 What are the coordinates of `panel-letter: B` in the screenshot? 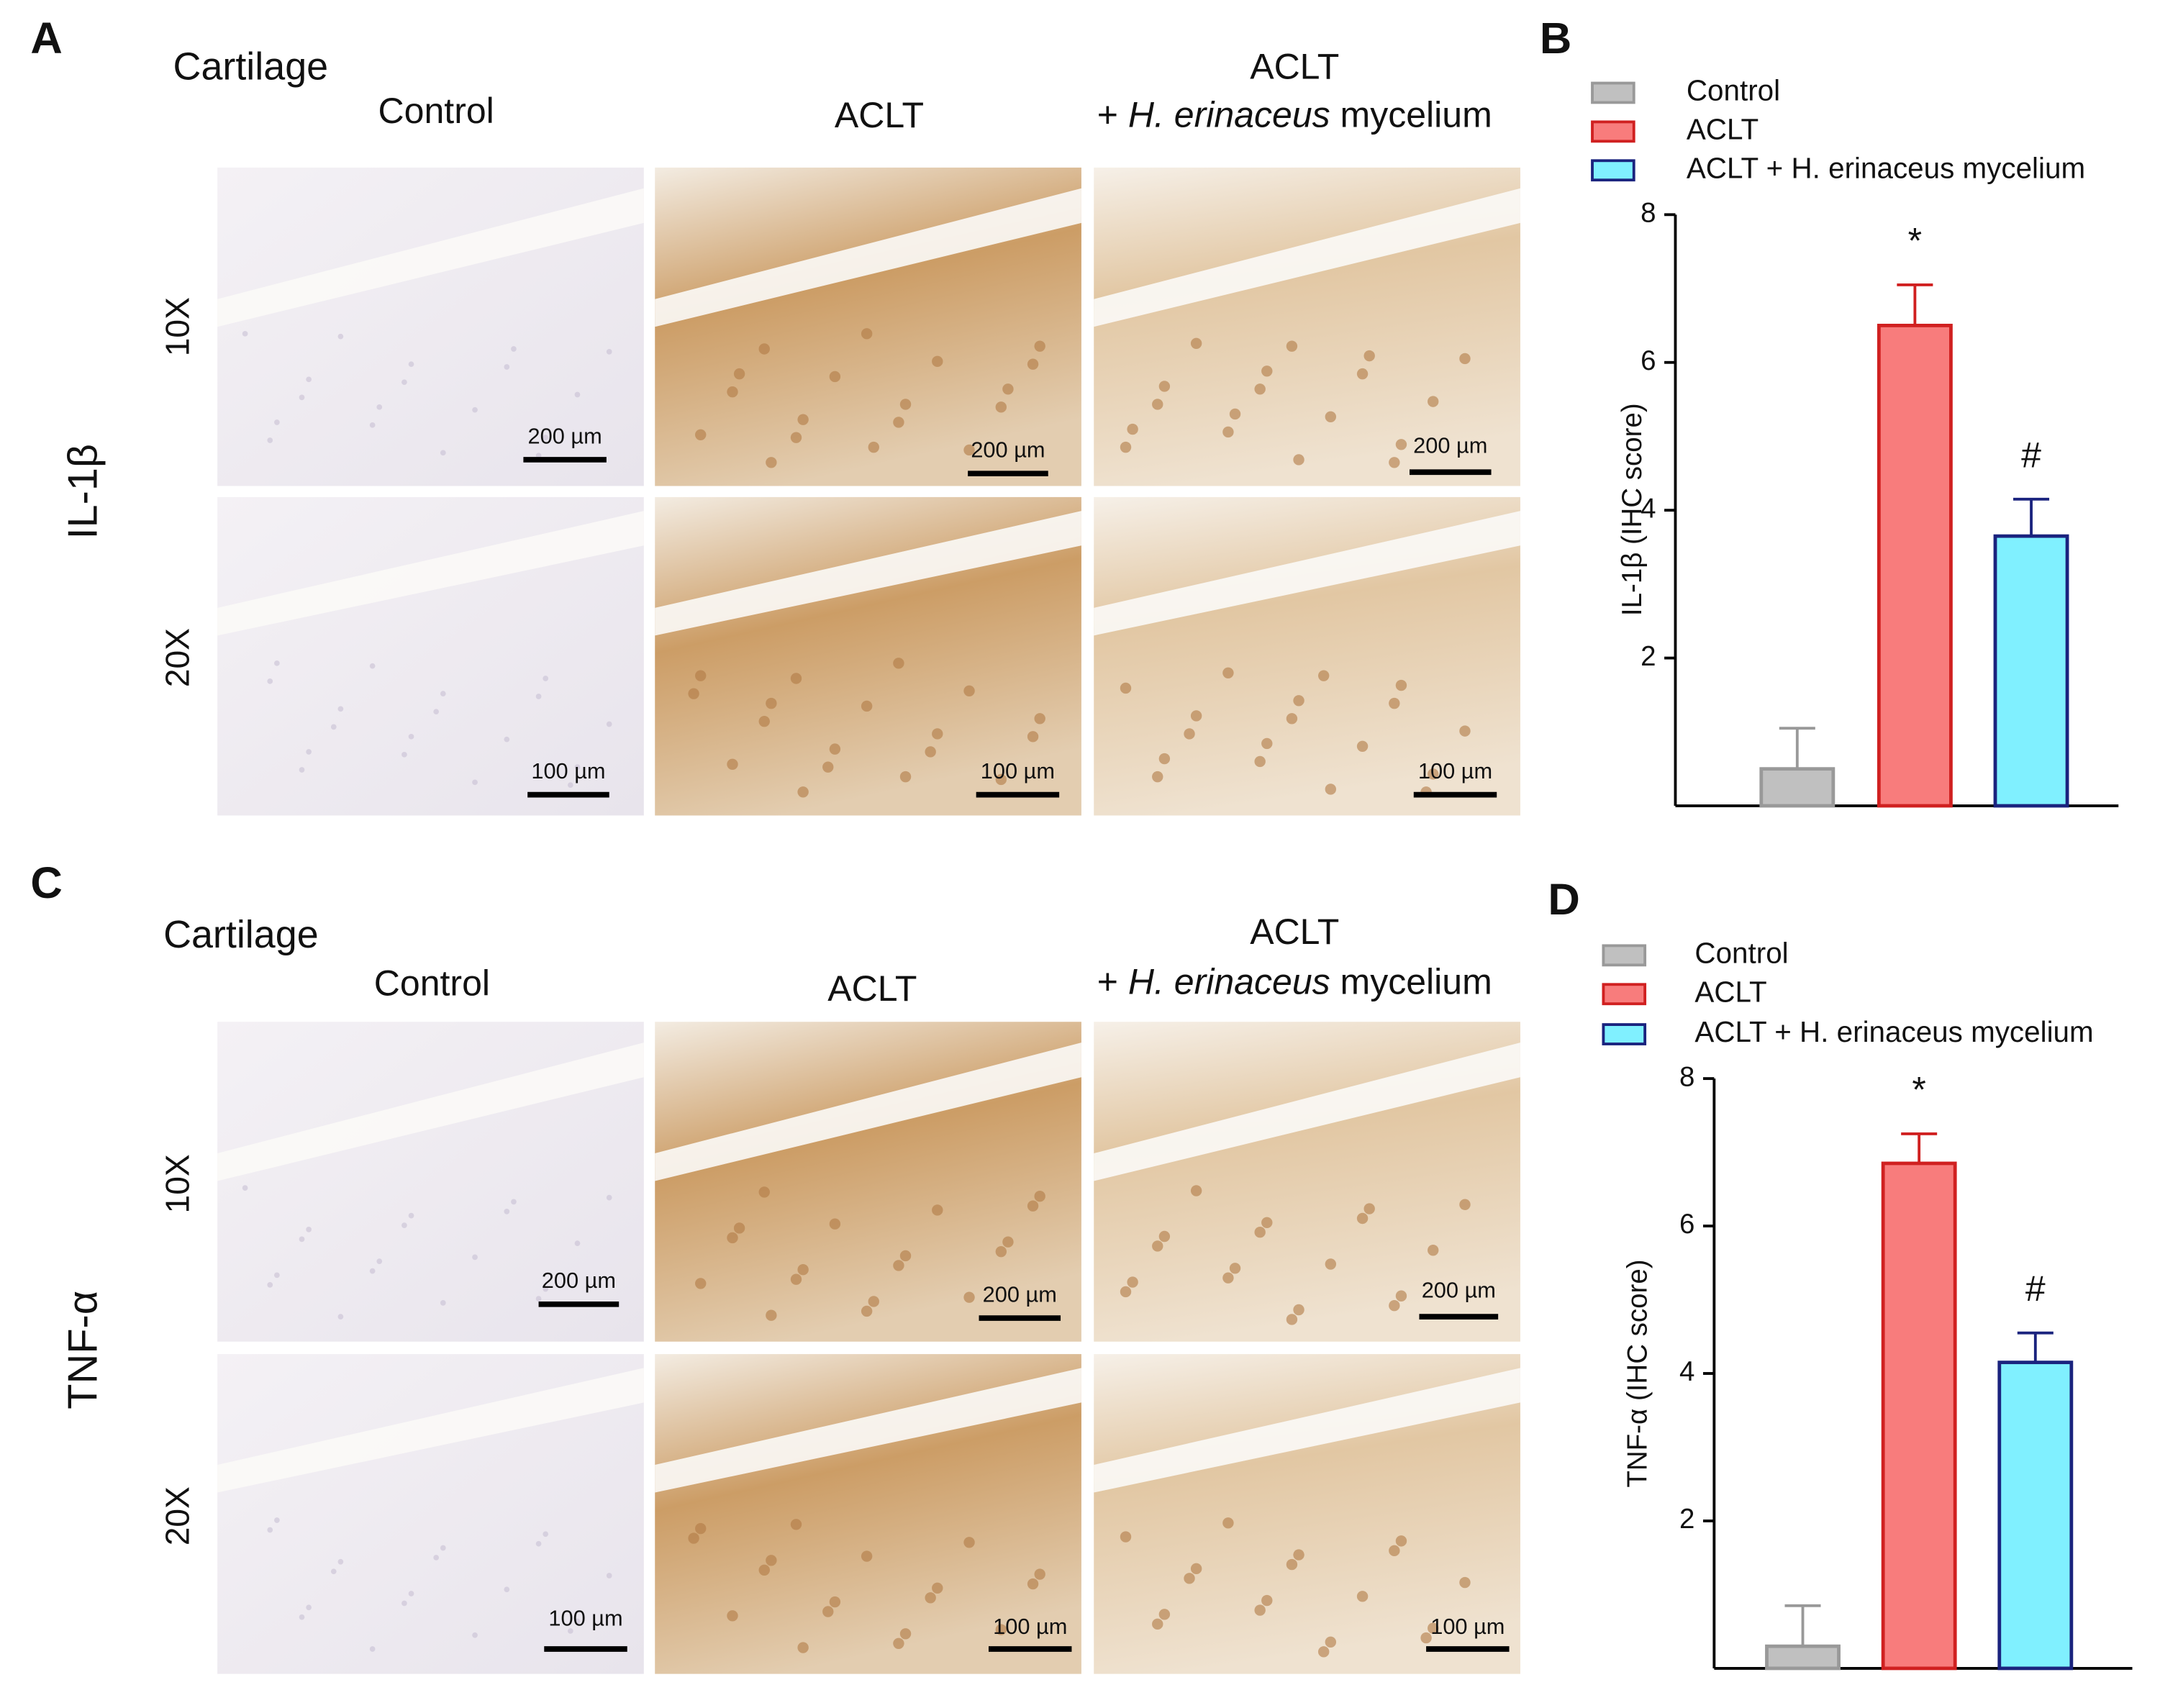 It's located at (1555, 39).